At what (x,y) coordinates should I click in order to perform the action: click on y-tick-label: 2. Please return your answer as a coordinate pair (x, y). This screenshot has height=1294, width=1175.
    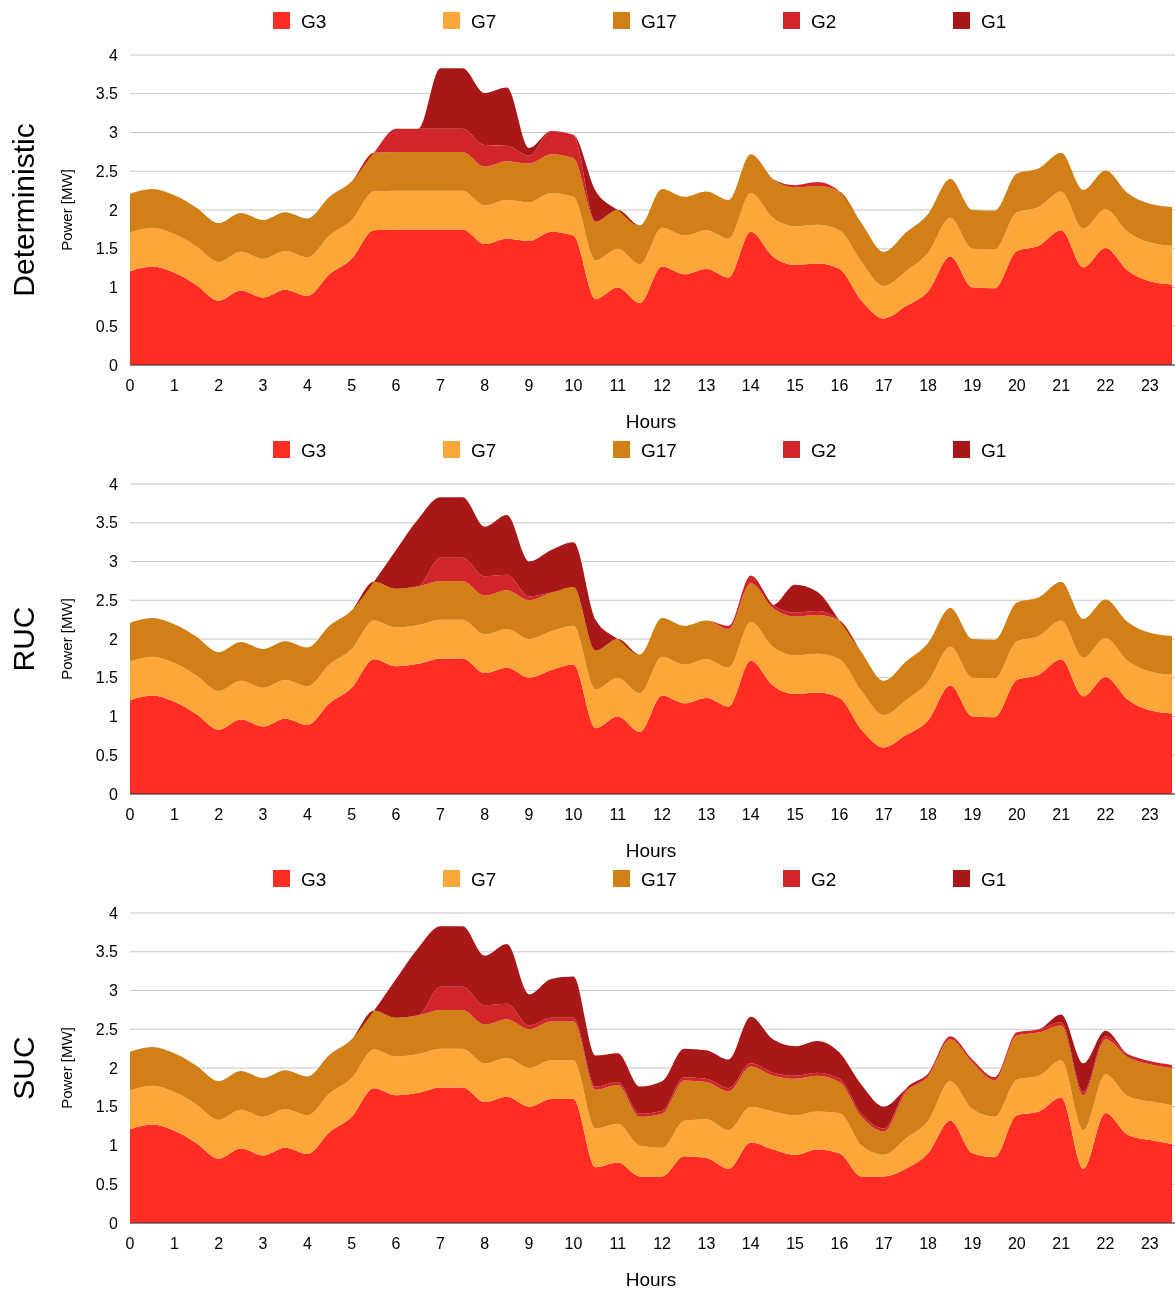
    Looking at the image, I should click on (114, 639).